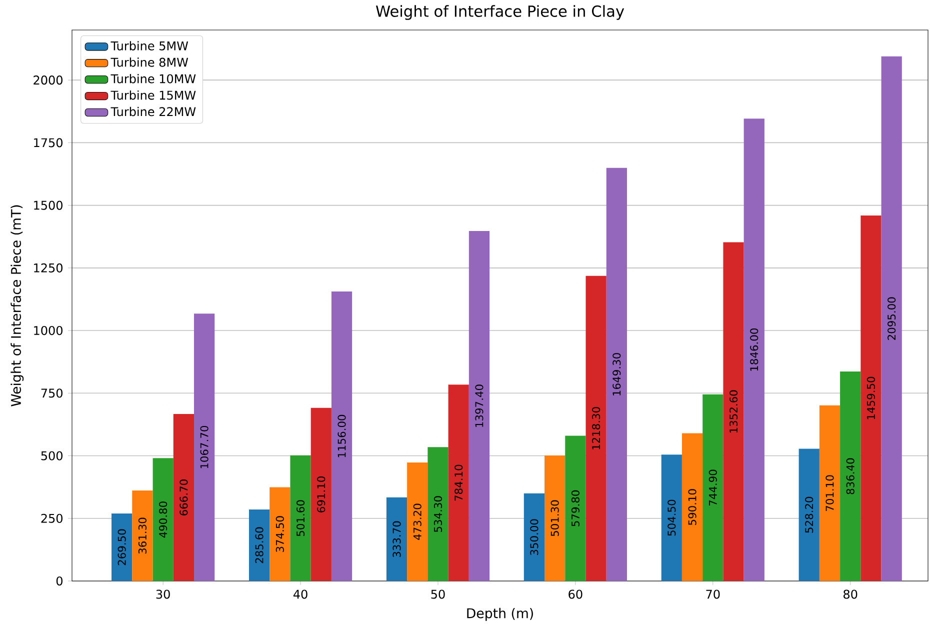 Image resolution: width=930 pixels, height=625 pixels. I want to click on data-label: 1649.30, so click(616, 374).